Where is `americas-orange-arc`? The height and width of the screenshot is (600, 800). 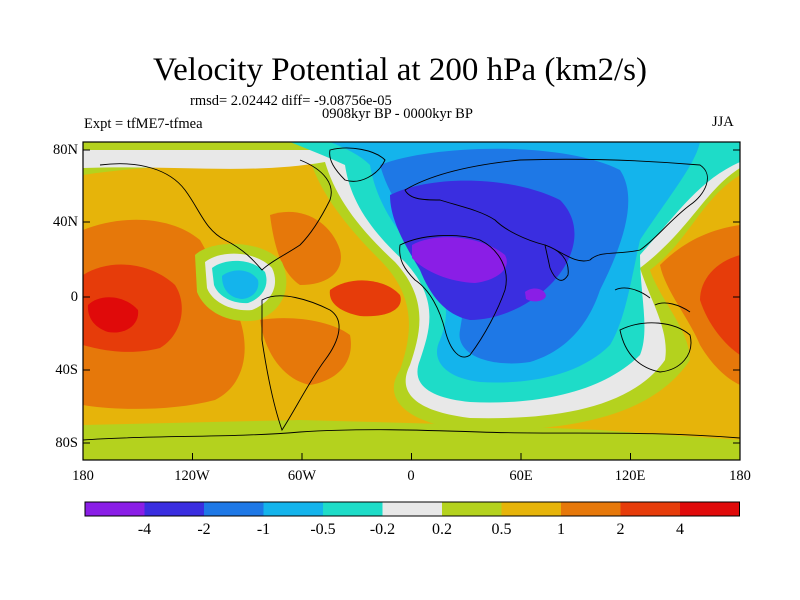 americas-orange-arc is located at coordinates (305, 248).